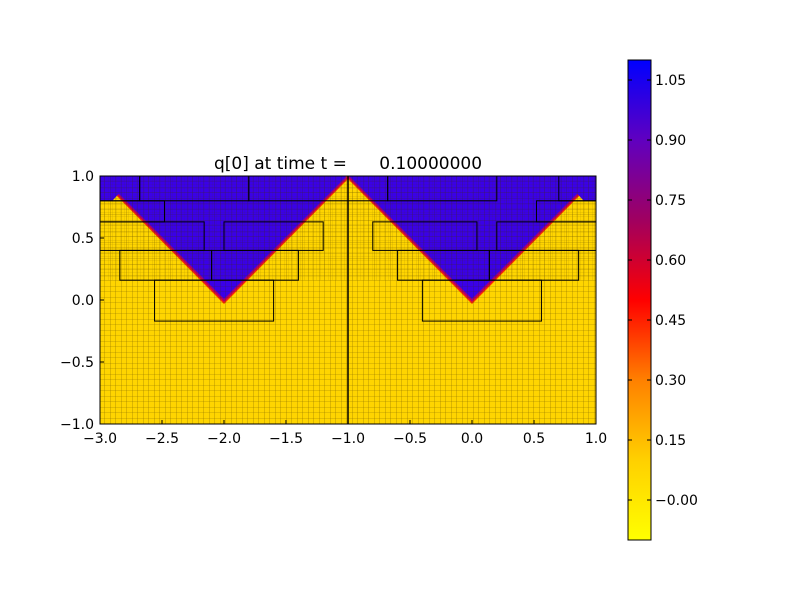 The height and width of the screenshot is (600, 800). What do you see at coordinates (224, 439) in the screenshot?
I see `x-tick-label: −2.0` at bounding box center [224, 439].